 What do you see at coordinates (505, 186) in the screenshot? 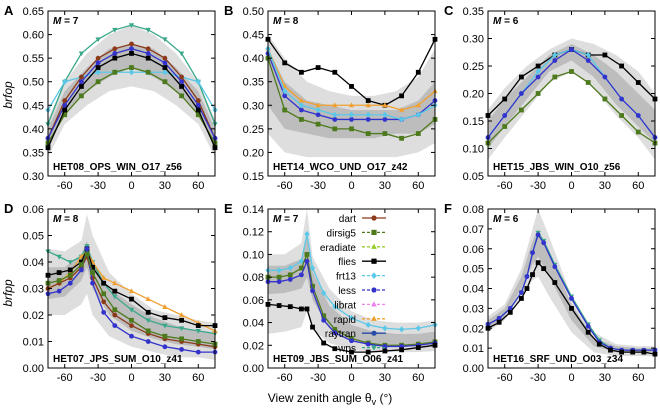
I see `x-tick-label: -60` at bounding box center [505, 186].